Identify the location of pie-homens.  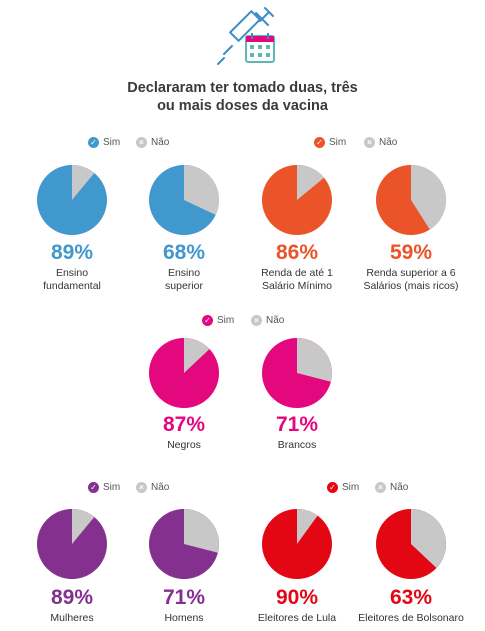
(184, 544).